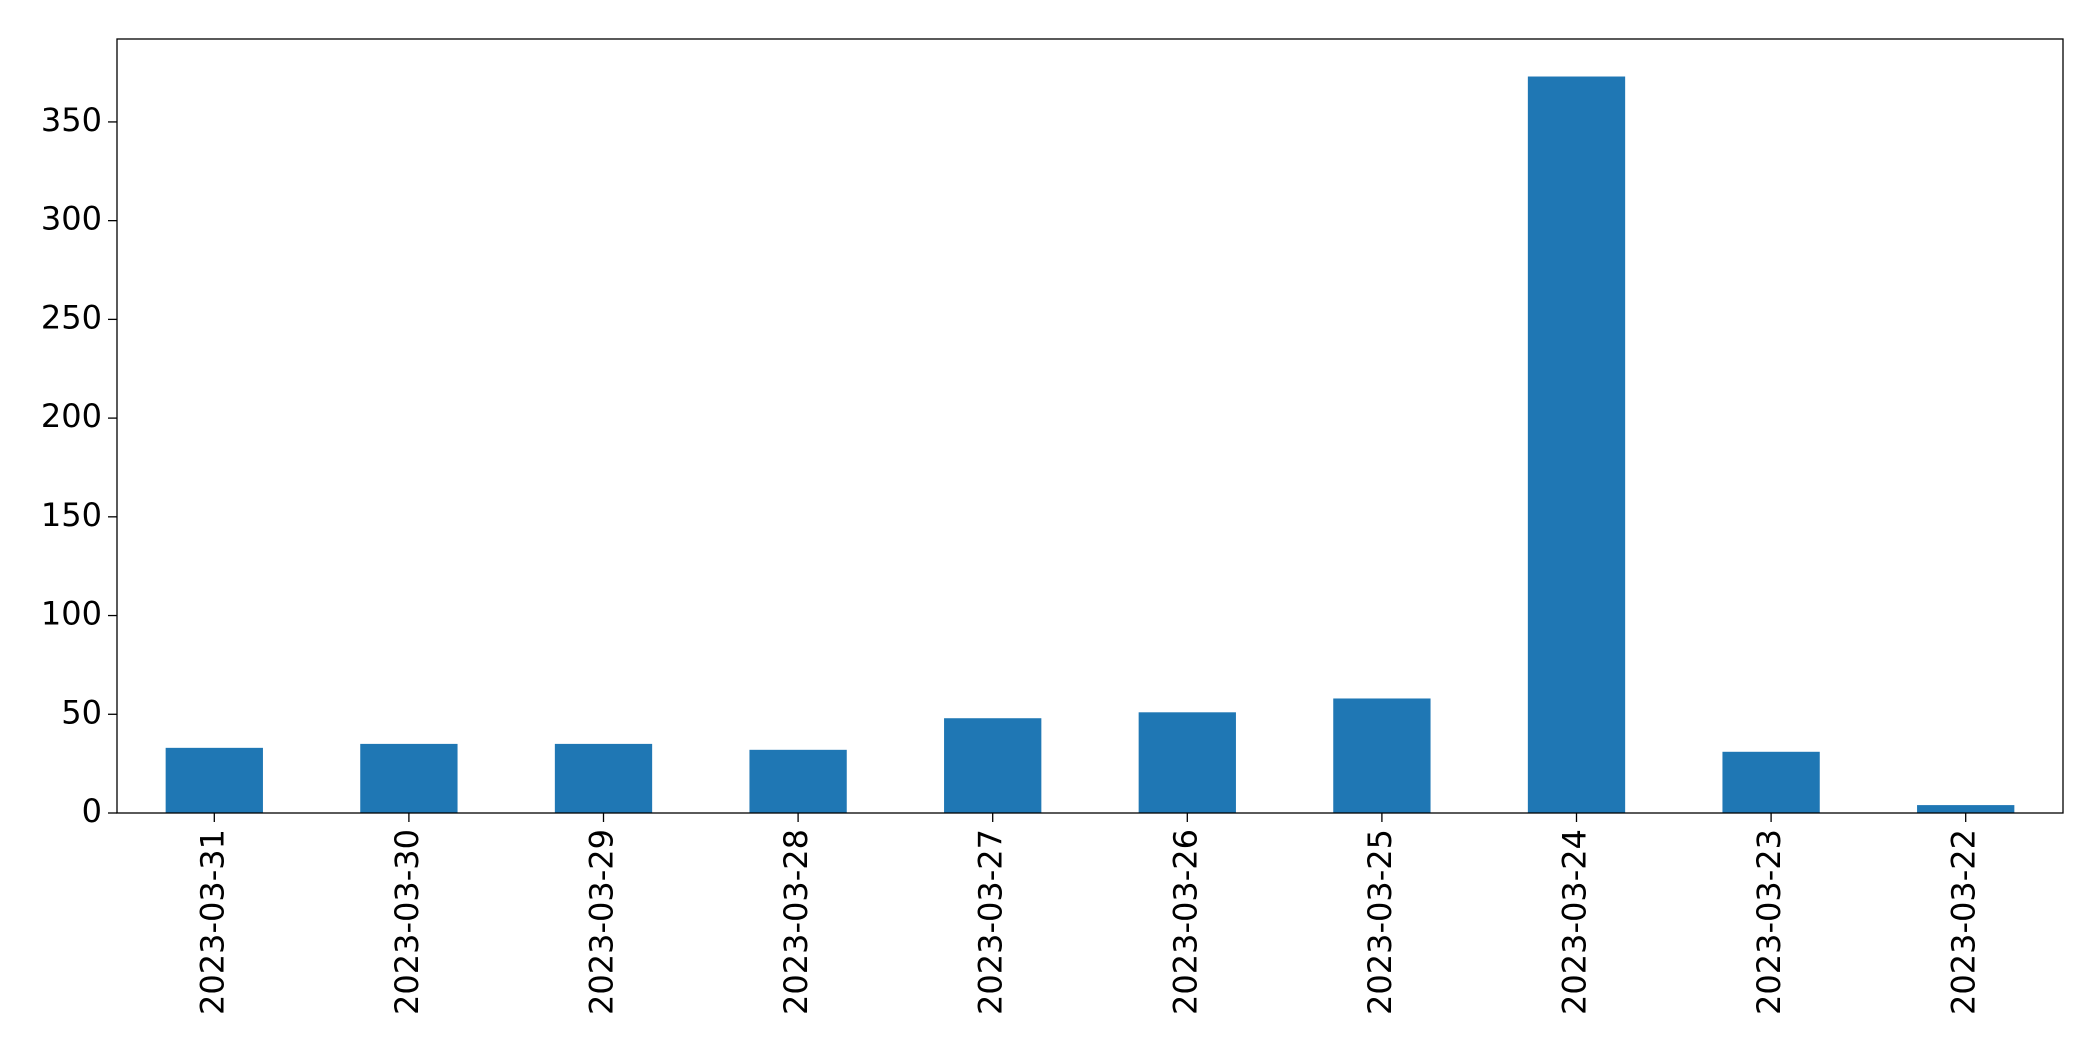  What do you see at coordinates (796, 922) in the screenshot?
I see `x-tick-label: 2023-03-28` at bounding box center [796, 922].